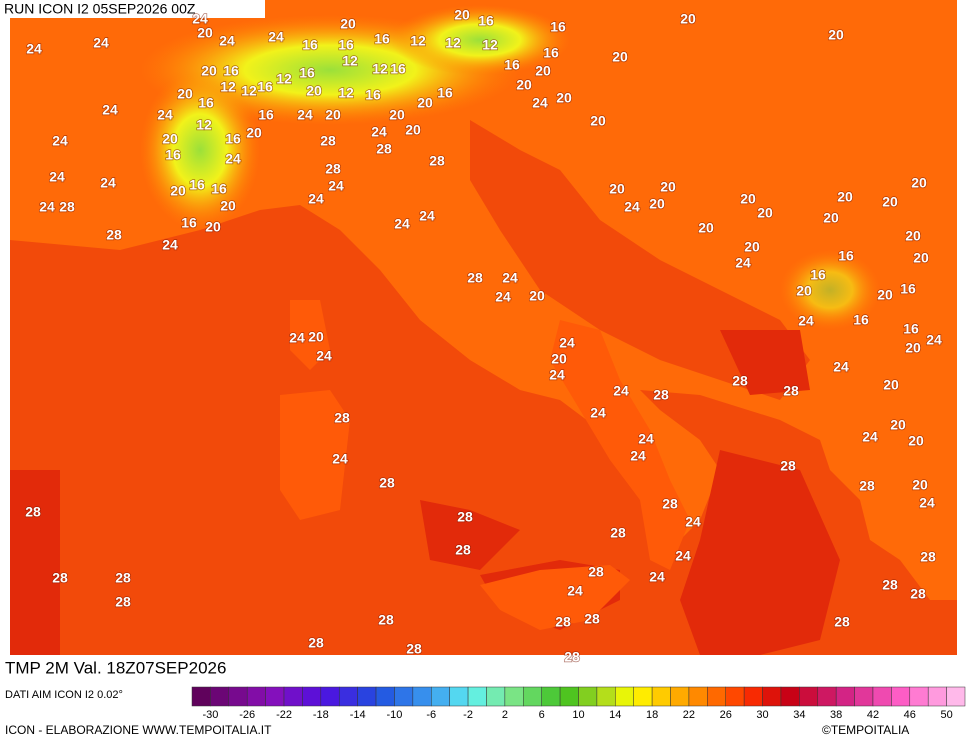 The image size is (968, 745). I want to click on colorbar-tick-label: 22, so click(689, 715).